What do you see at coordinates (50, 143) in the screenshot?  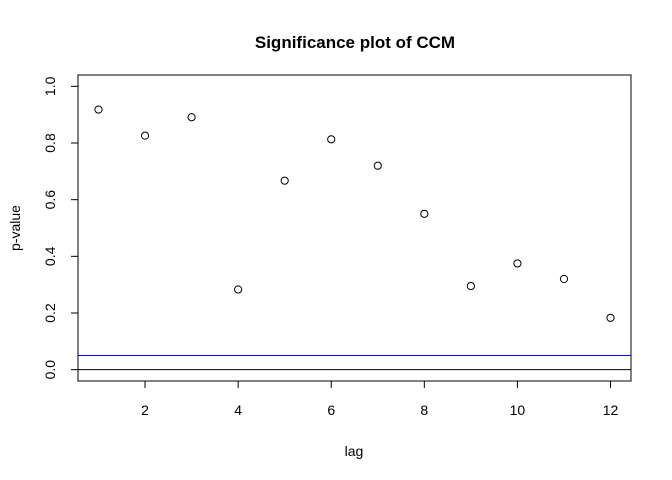 I see `y-tick-label: 0.8` at bounding box center [50, 143].